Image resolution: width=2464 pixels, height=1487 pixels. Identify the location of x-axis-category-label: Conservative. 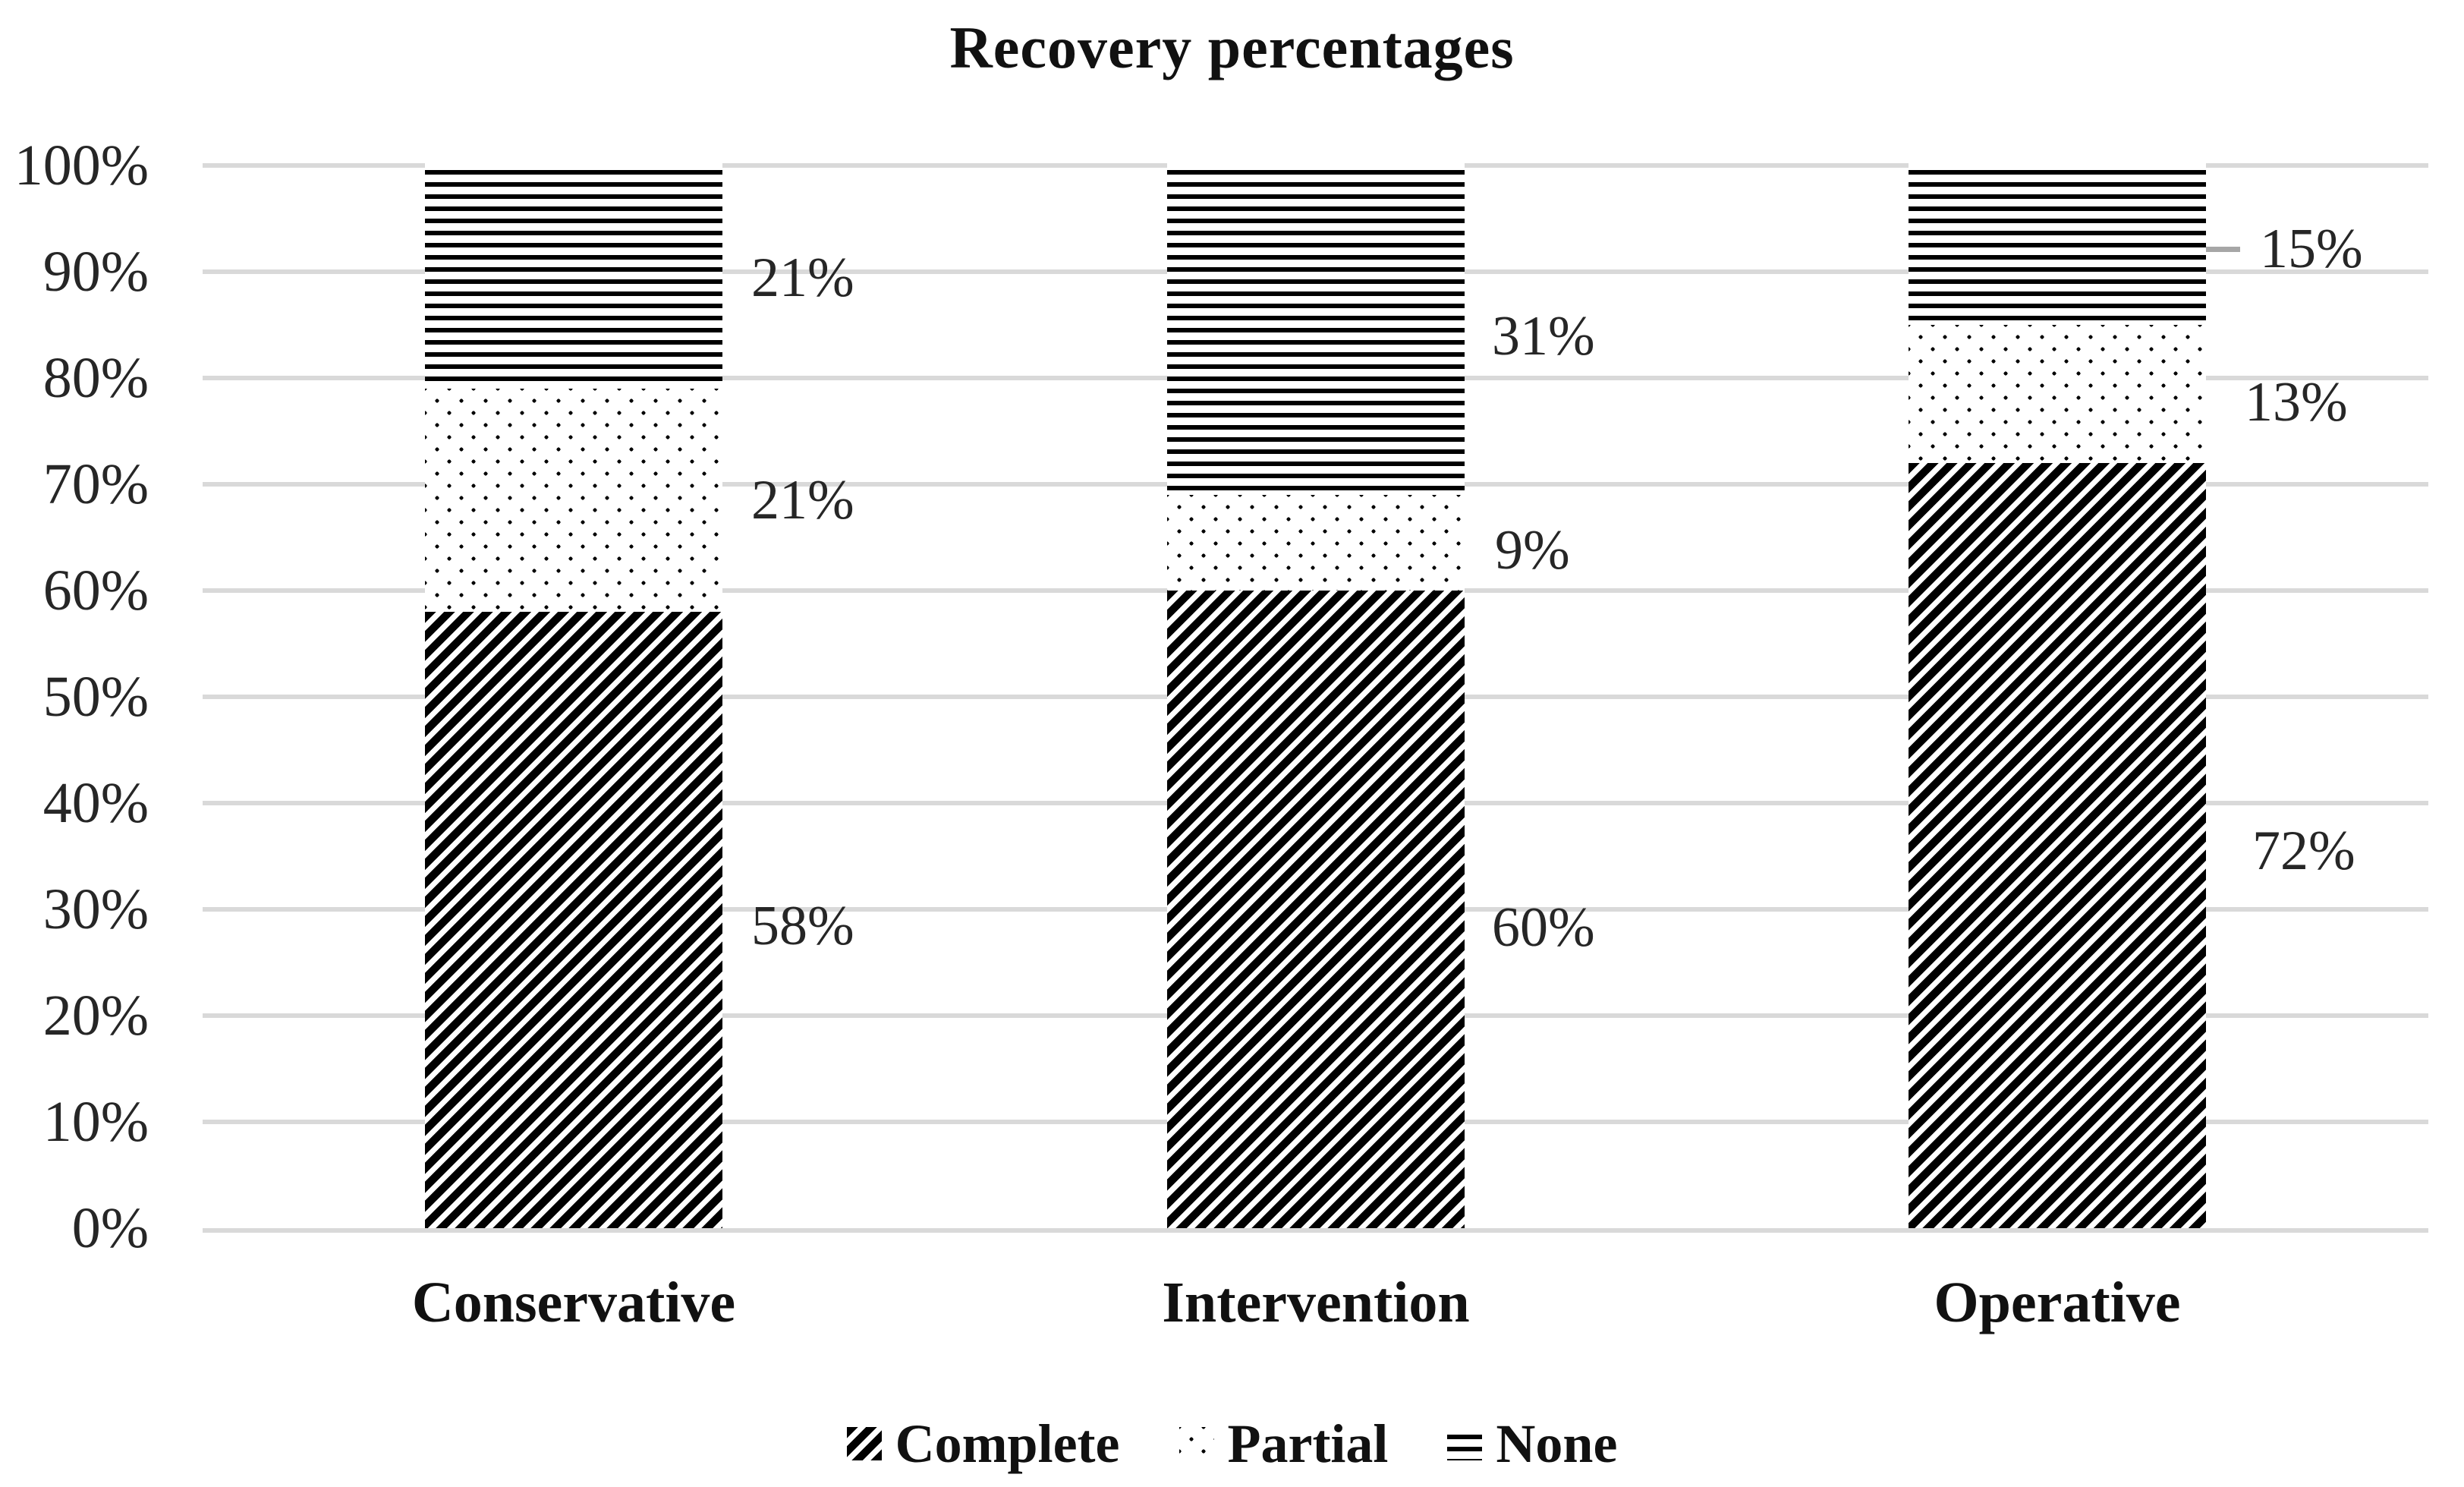
(573, 1303).